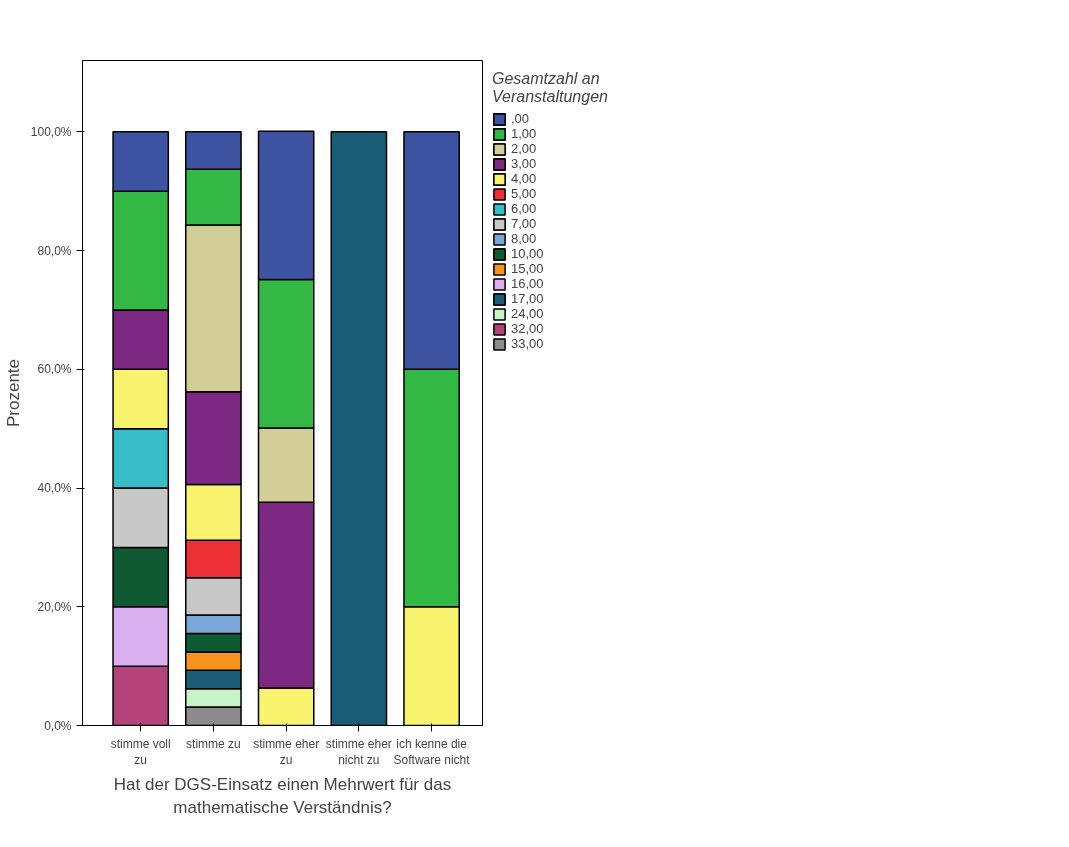 This screenshot has height=847, width=1069. What do you see at coordinates (521, 118) in the screenshot?
I see `legend-label: ,00` at bounding box center [521, 118].